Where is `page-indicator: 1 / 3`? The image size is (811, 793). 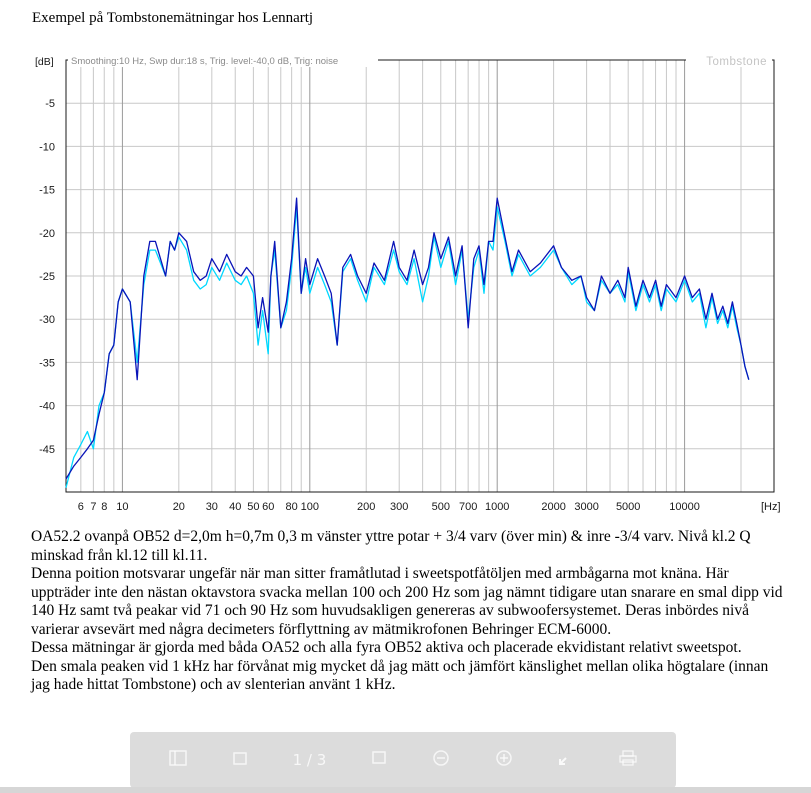
page-indicator: 1 / 3 is located at coordinates (309, 760).